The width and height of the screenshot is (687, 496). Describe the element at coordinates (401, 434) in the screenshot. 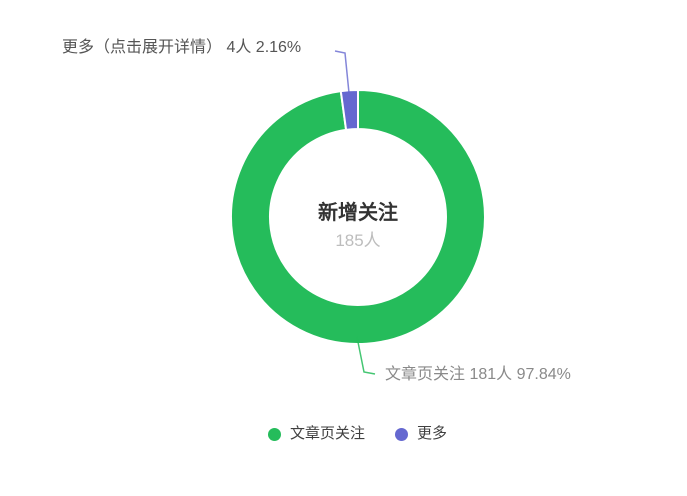

I see `legend-dot-more-icon` at that location.